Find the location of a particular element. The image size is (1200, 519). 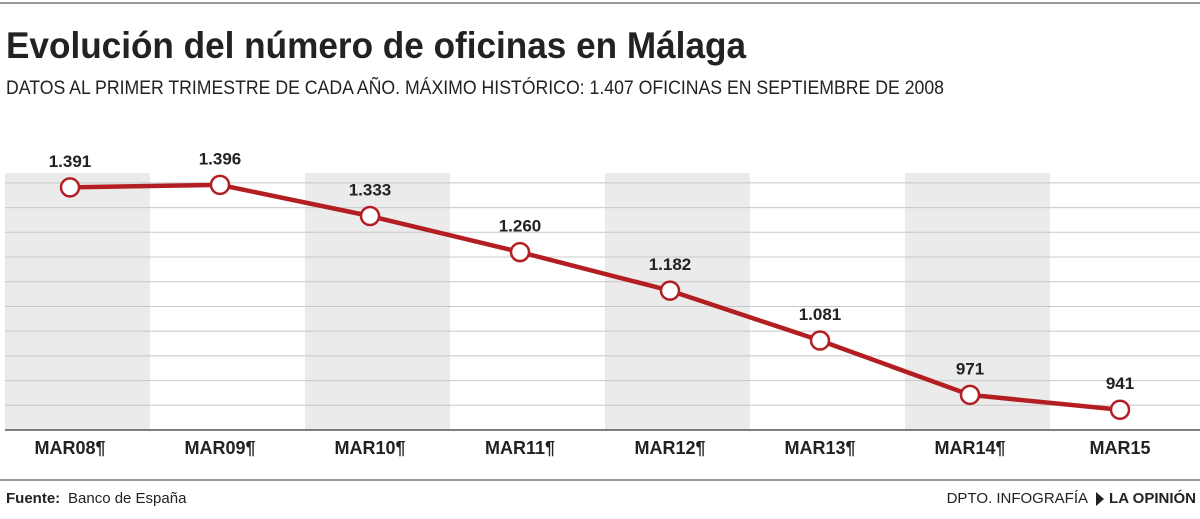

x-tick-label: MAR10¶ is located at coordinates (369, 448).